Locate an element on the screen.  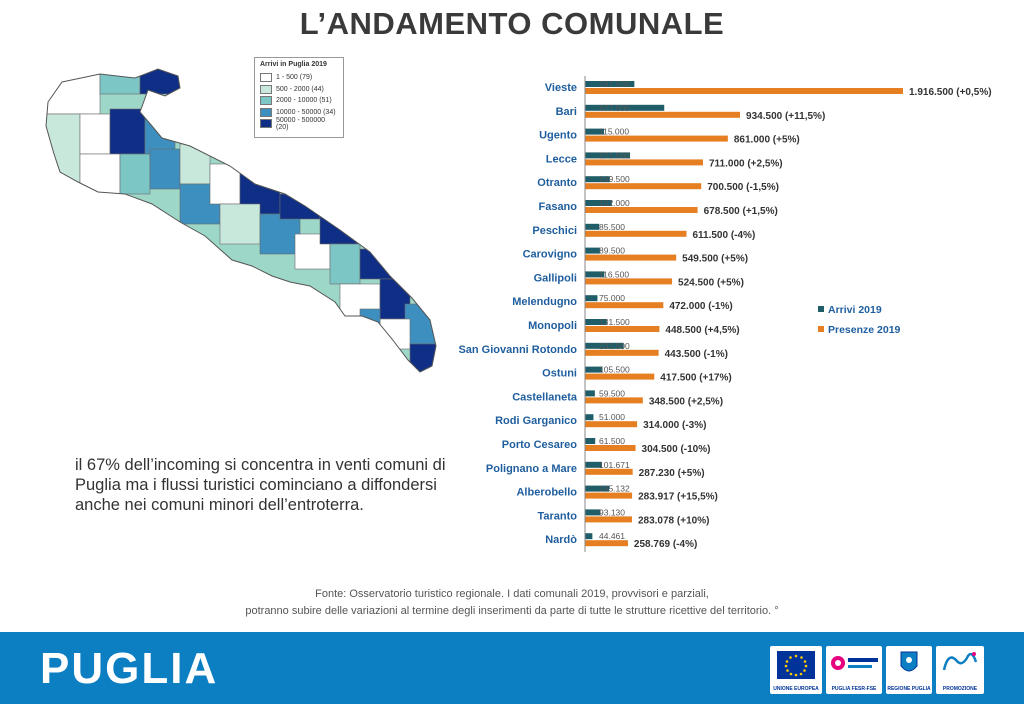
brand-logo-text: PUGLIA is located at coordinates (129, 668).